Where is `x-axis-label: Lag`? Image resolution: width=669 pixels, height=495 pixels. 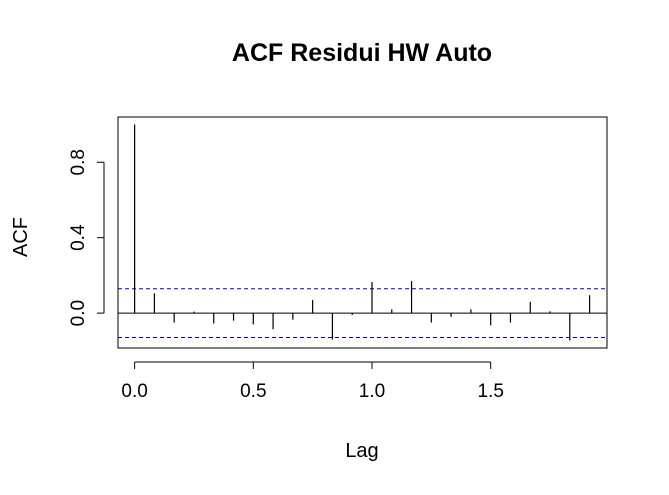 x-axis-label: Lag is located at coordinates (361, 451).